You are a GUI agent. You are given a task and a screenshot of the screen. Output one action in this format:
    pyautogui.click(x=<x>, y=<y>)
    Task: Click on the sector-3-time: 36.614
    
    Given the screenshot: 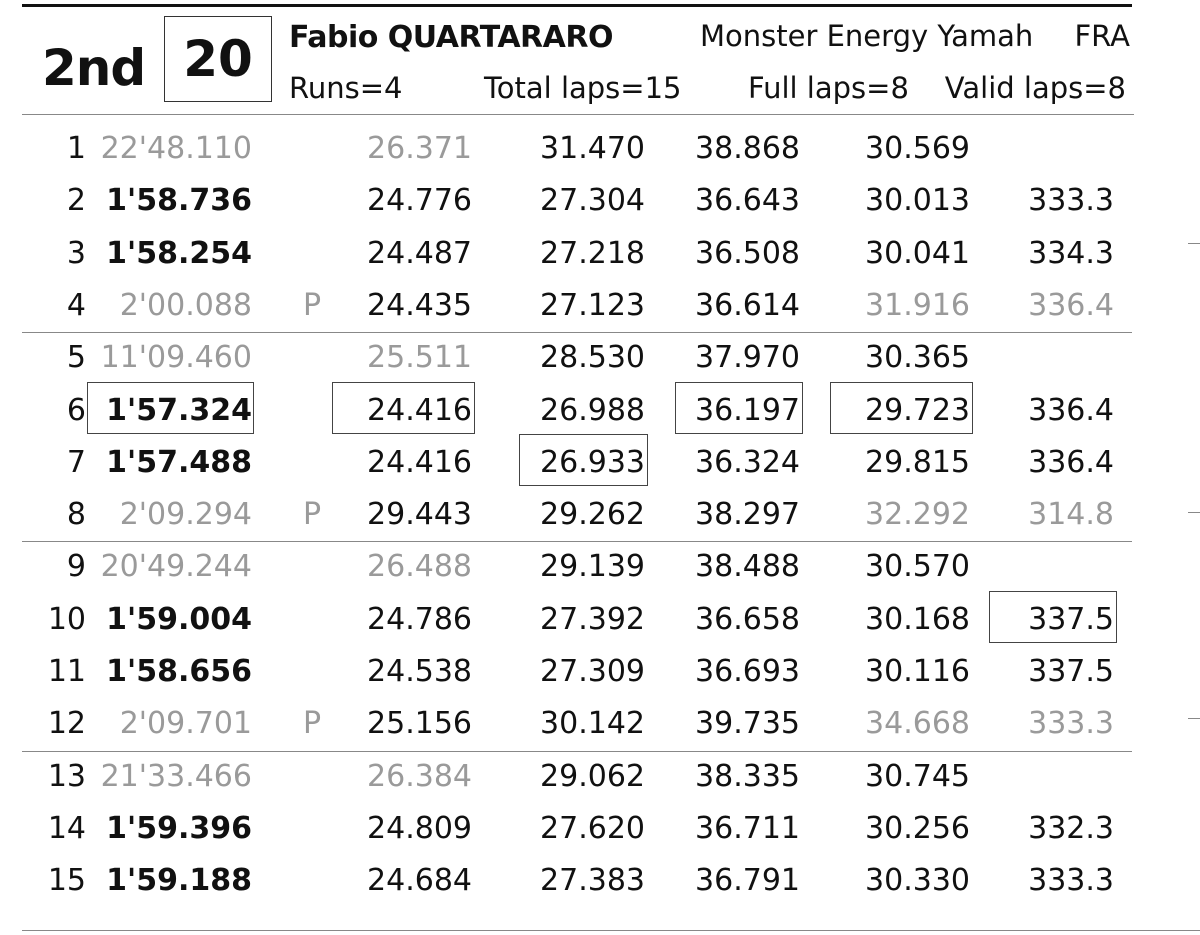 What is the action you would take?
    pyautogui.click(x=747, y=305)
    